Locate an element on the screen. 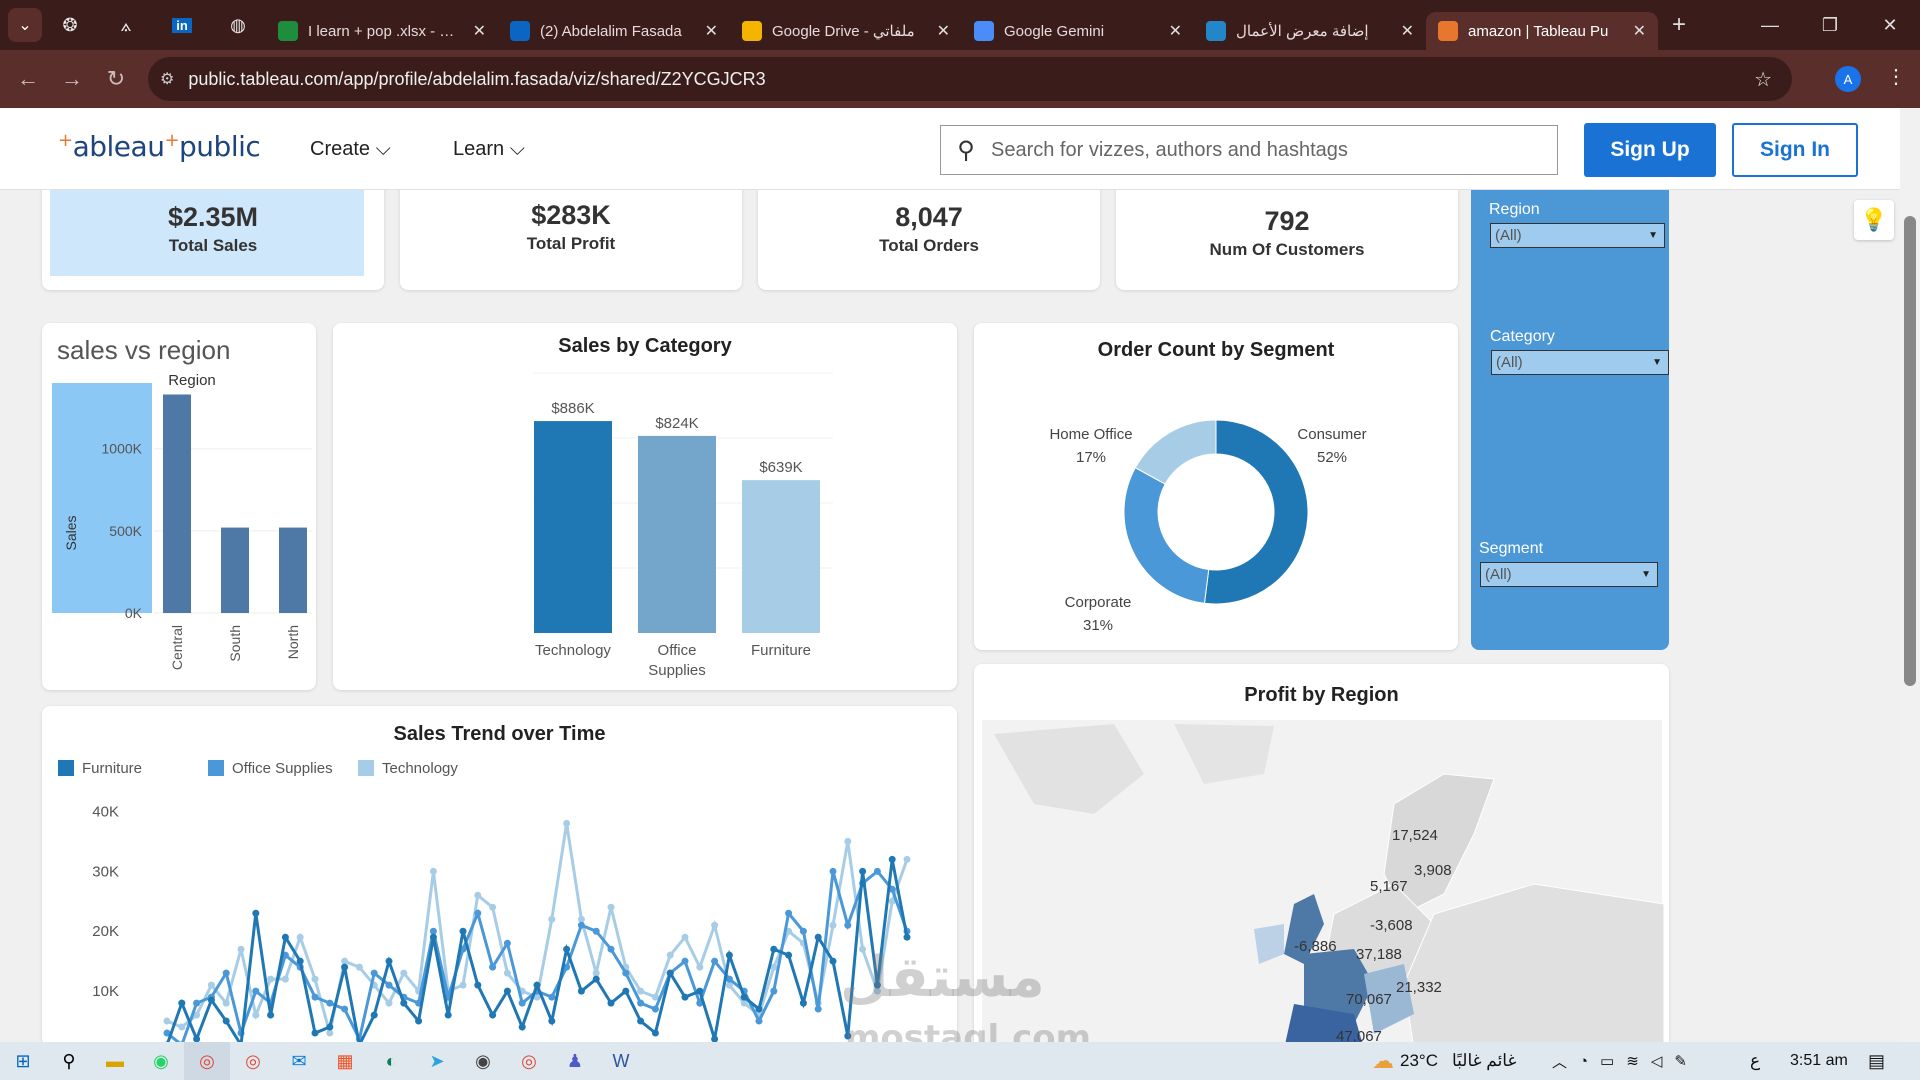  outlook-icon: ✉ is located at coordinates (299, 1060).